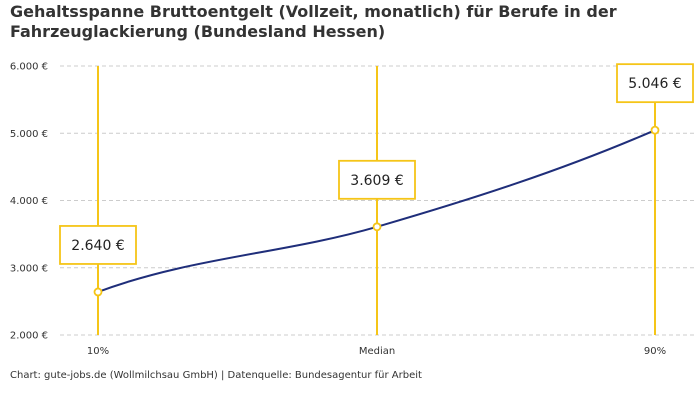 This screenshot has height=400, width=700. Describe the element at coordinates (29, 67) in the screenshot. I see `y-tick-label: 6.000 €` at that location.